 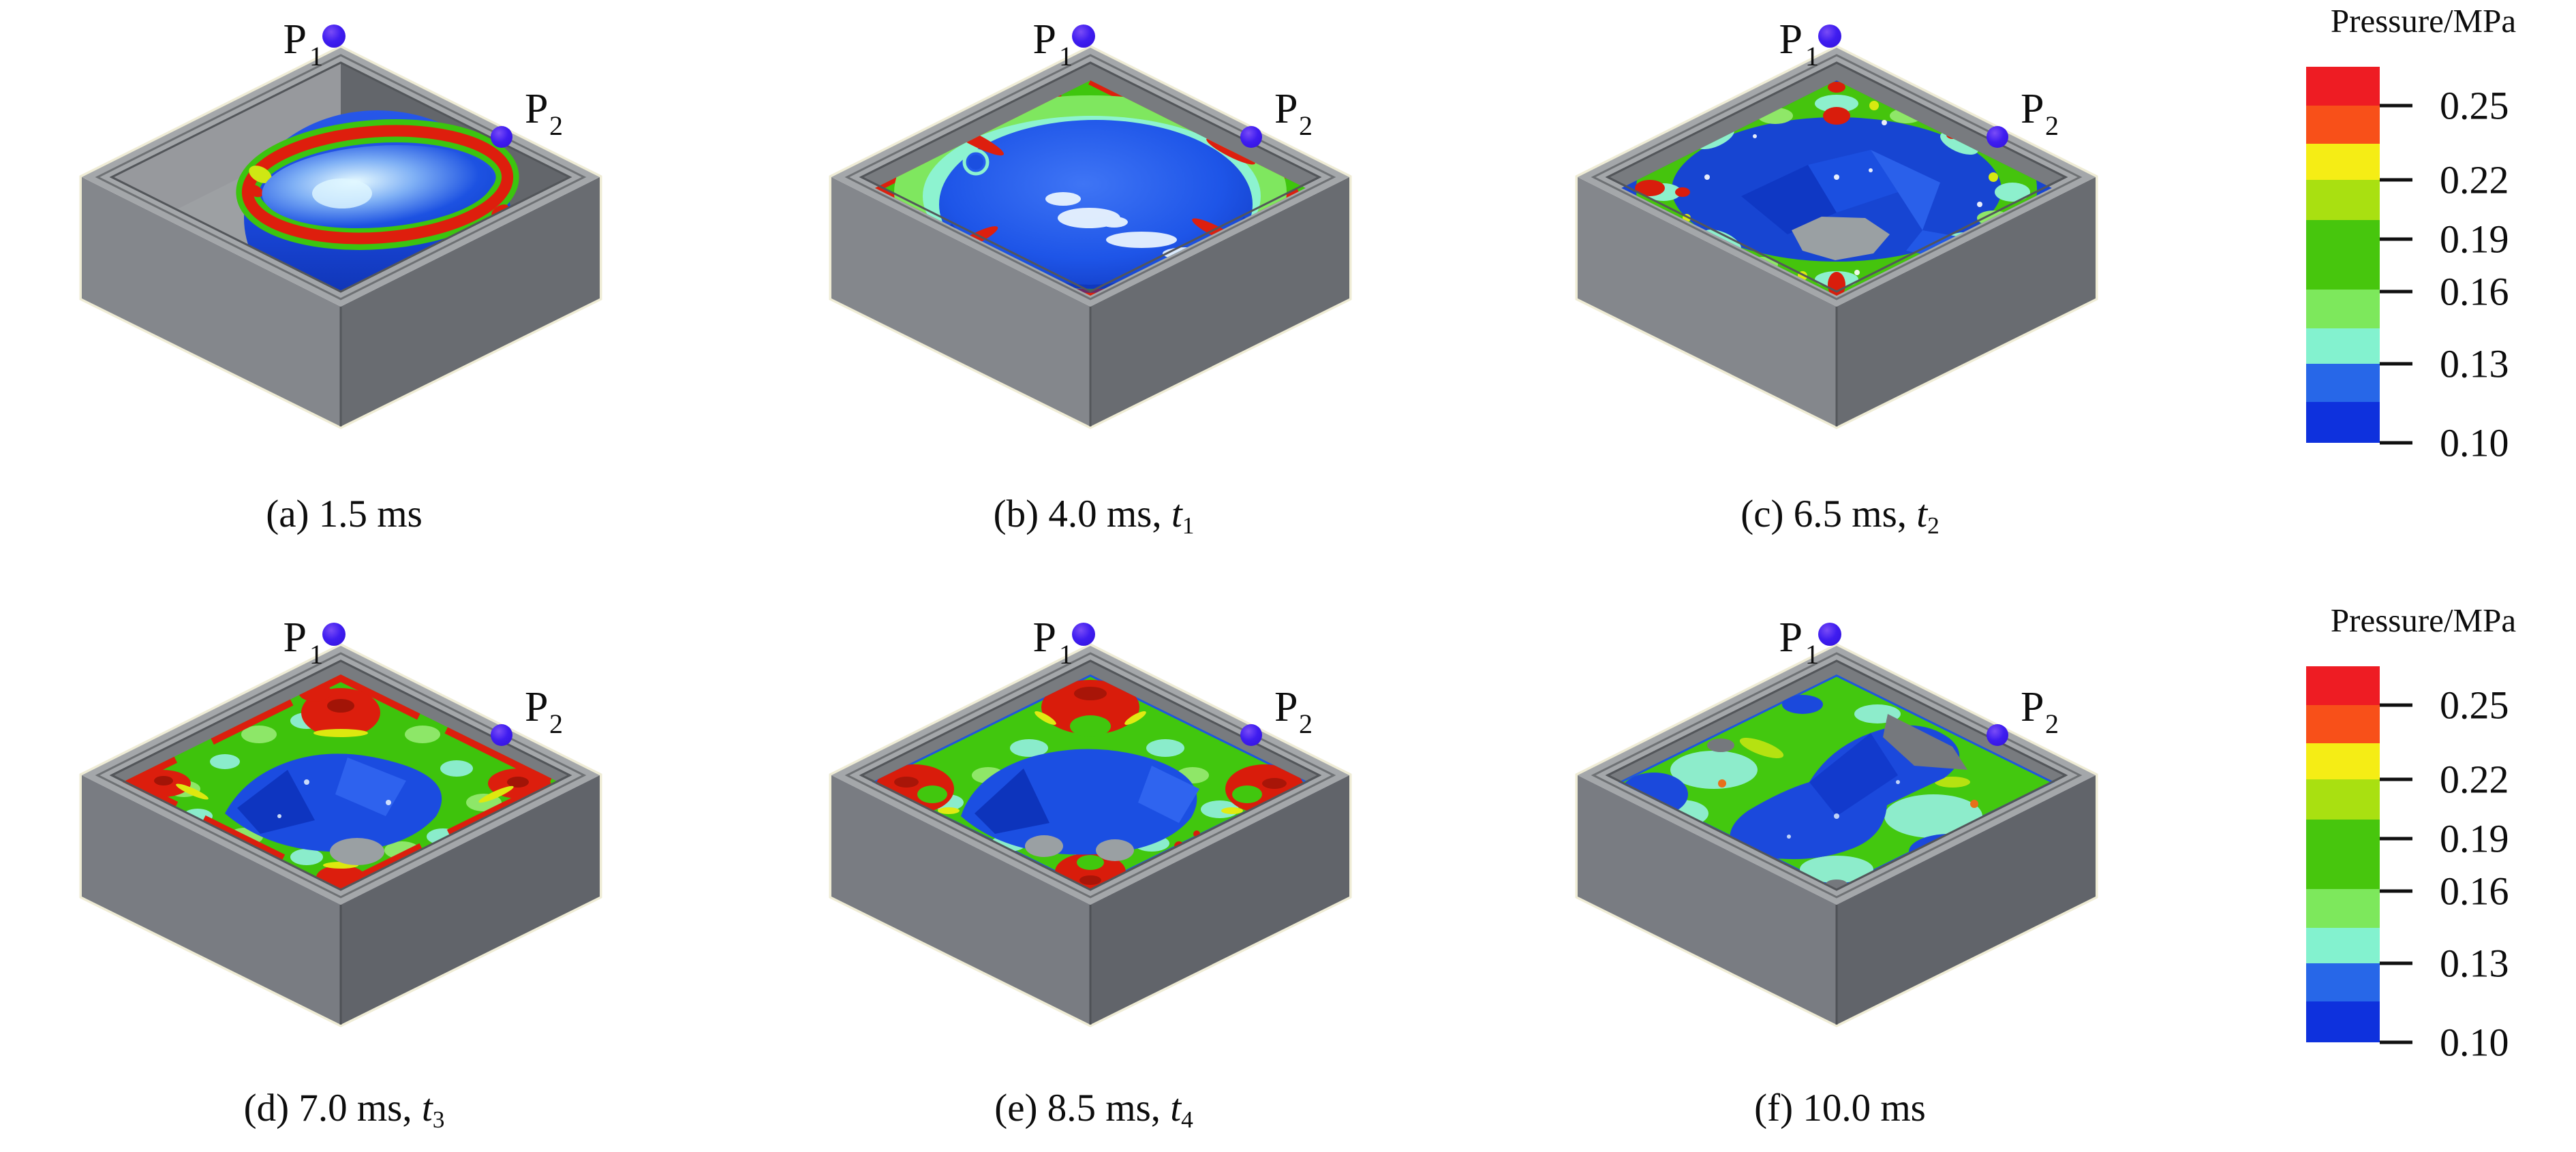 I want to click on colorbar-tick: 0.16, so click(x=2444, y=891).